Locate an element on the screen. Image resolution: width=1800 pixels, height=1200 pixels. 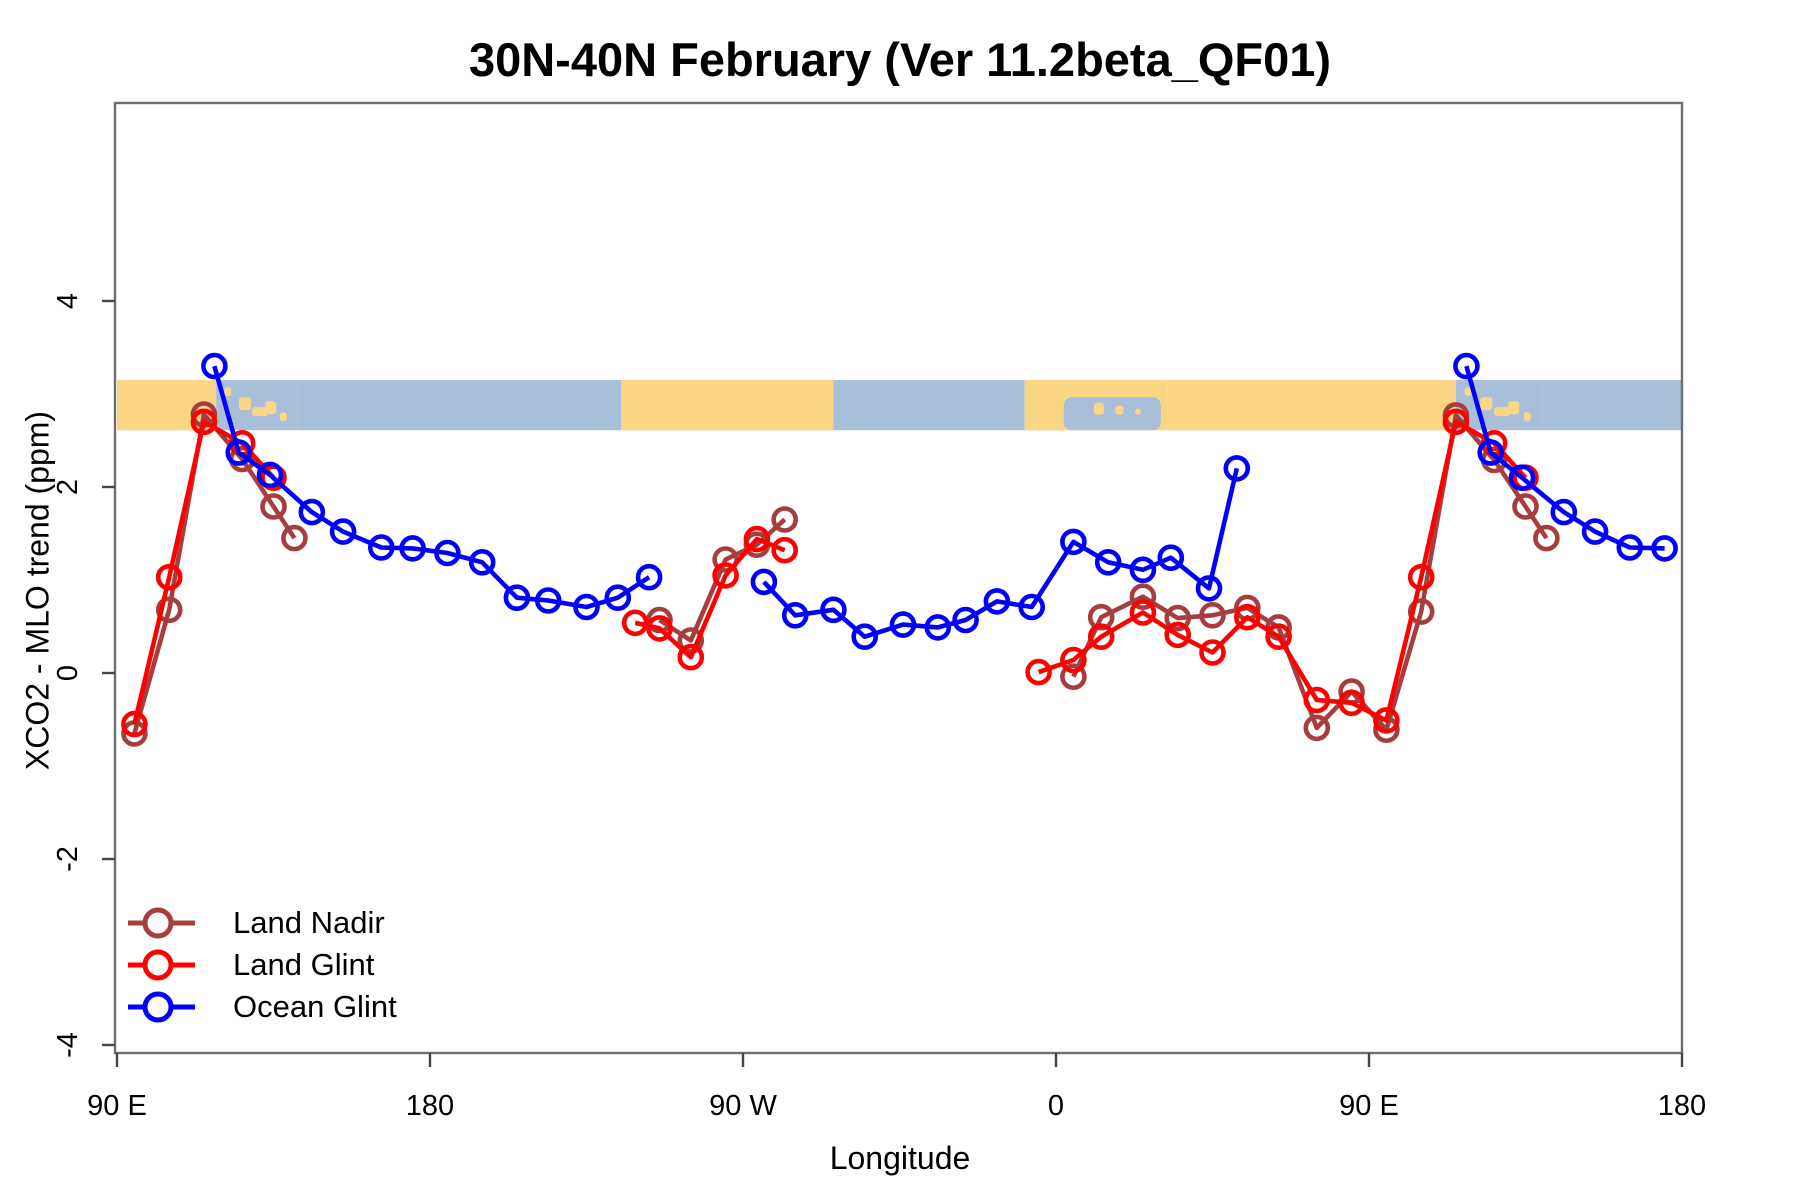
legend-label: Ocean Glint is located at coordinates (315, 1006).